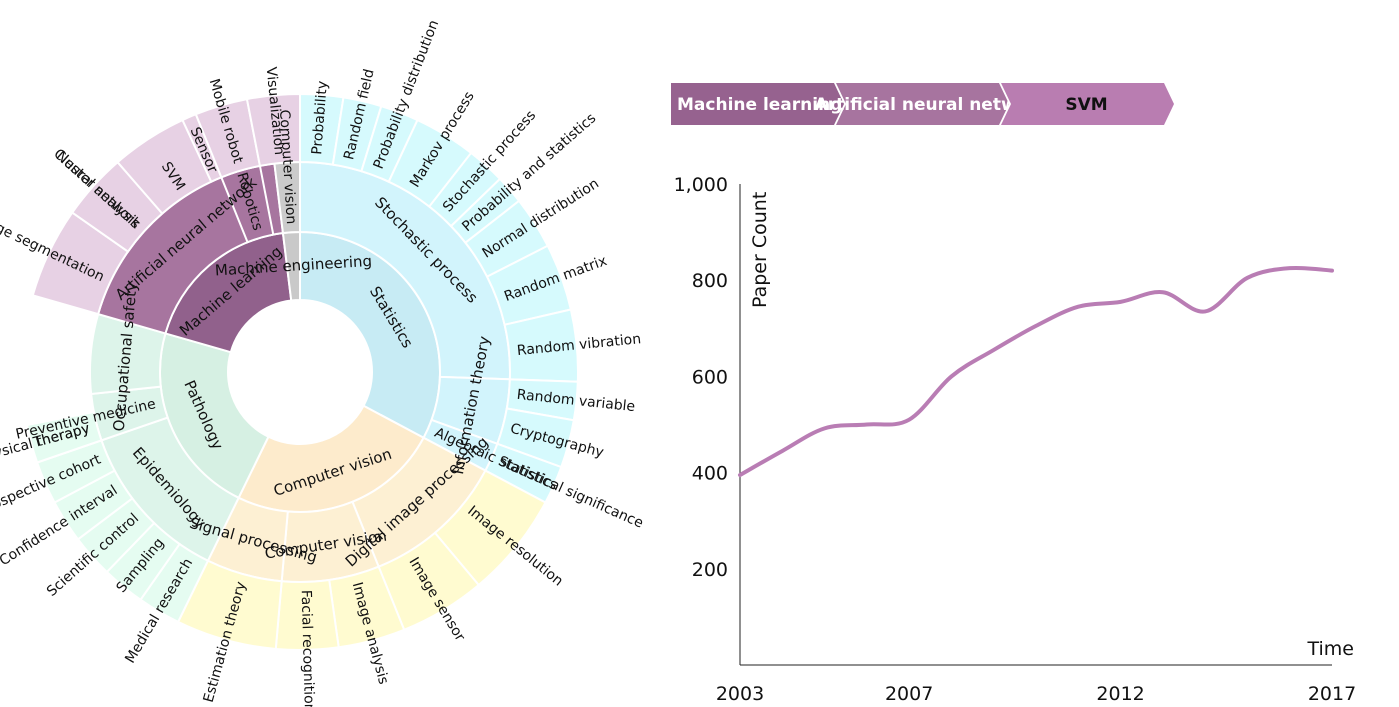 This screenshot has height=707, width=1399. I want to click on x-tick-label: 2012, so click(1120, 694).